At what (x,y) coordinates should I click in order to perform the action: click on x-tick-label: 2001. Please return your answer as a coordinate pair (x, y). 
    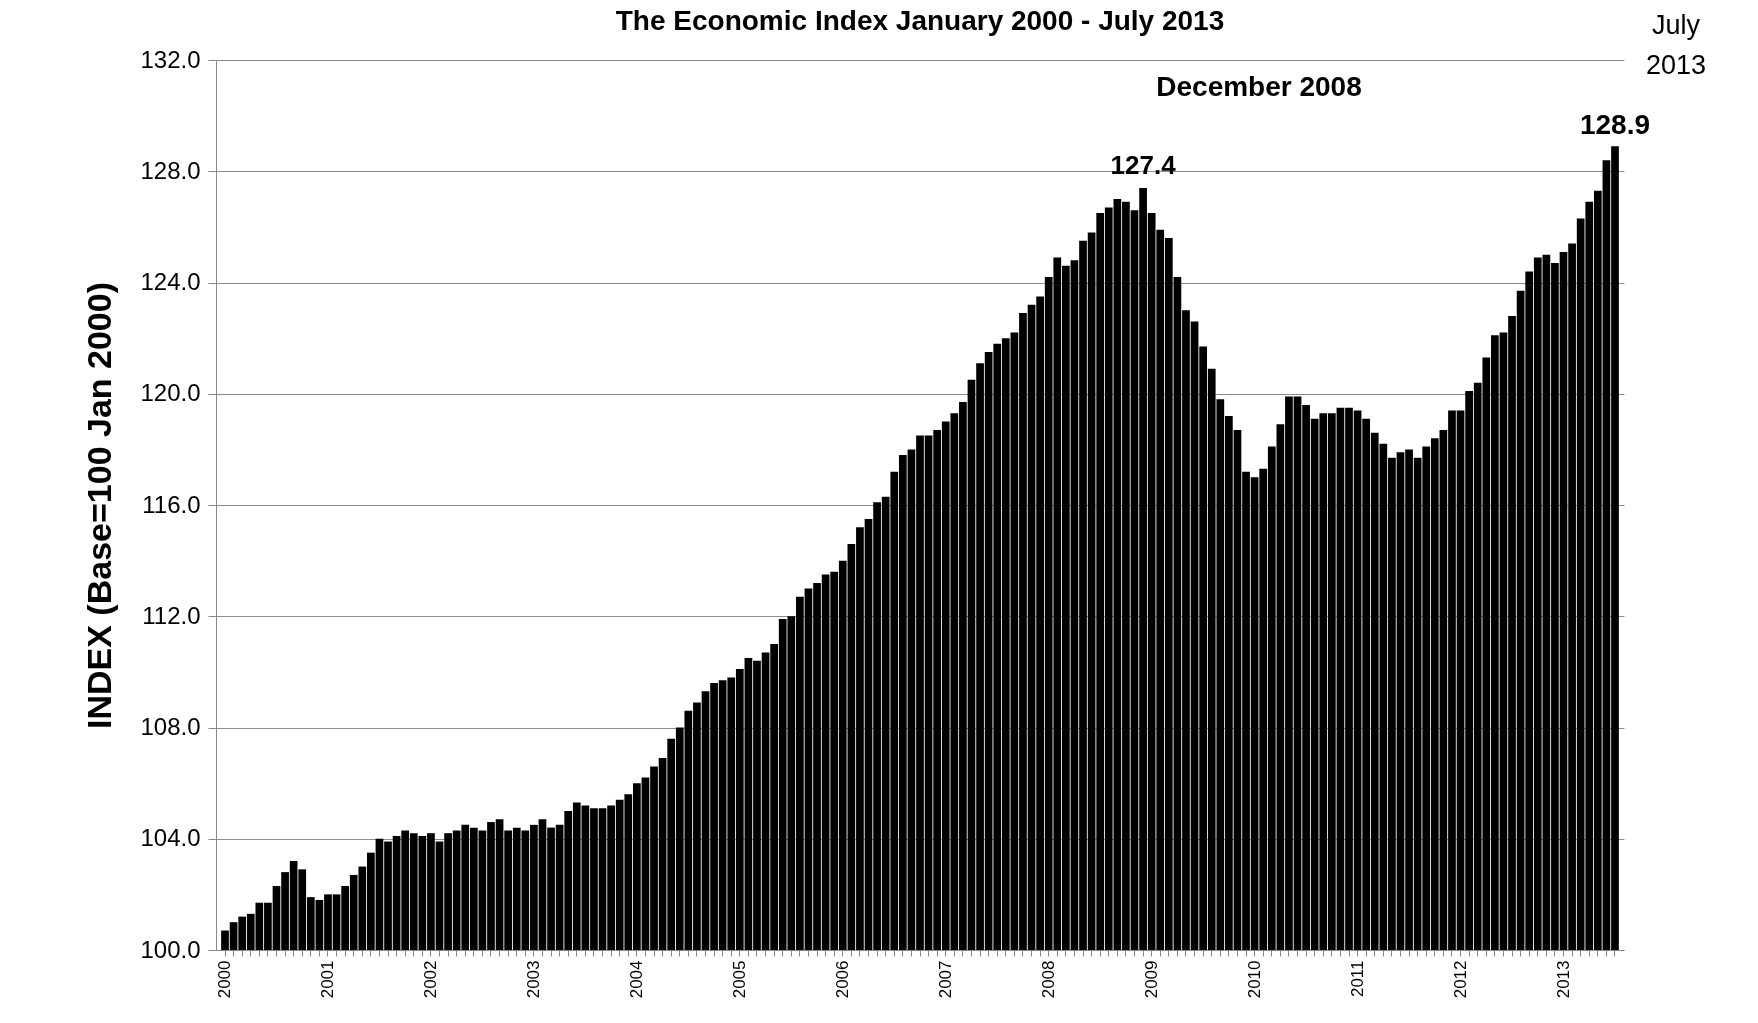
    Looking at the image, I should click on (327, 979).